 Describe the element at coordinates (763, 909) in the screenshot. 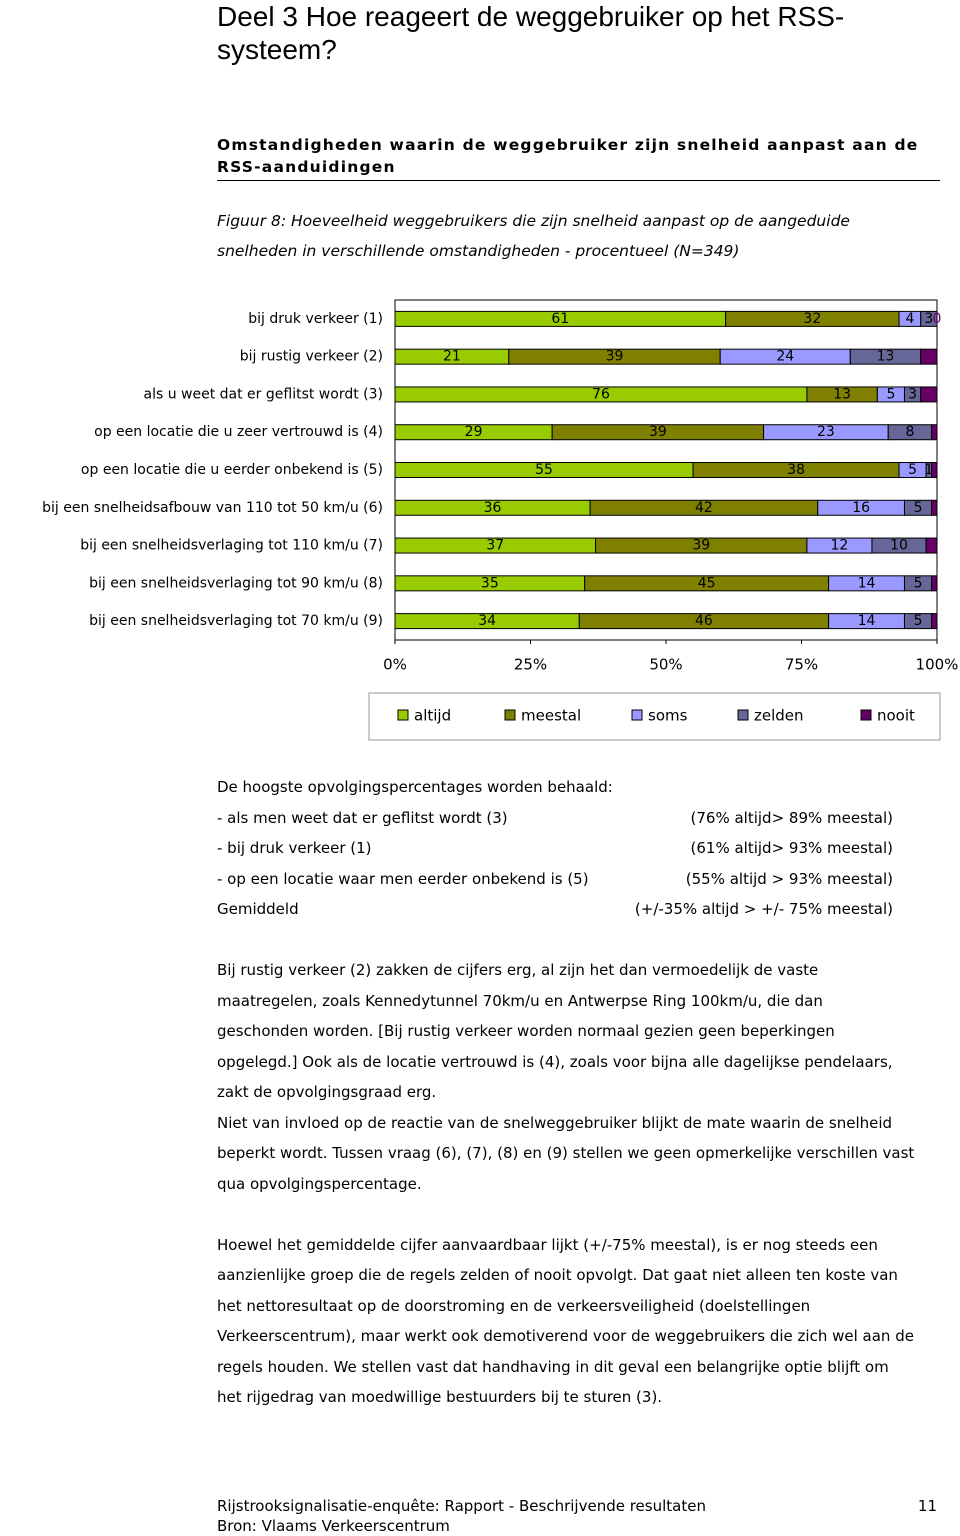

I see `summary-cell: (+/-35% altijd > +/- 75% meestal)` at that location.